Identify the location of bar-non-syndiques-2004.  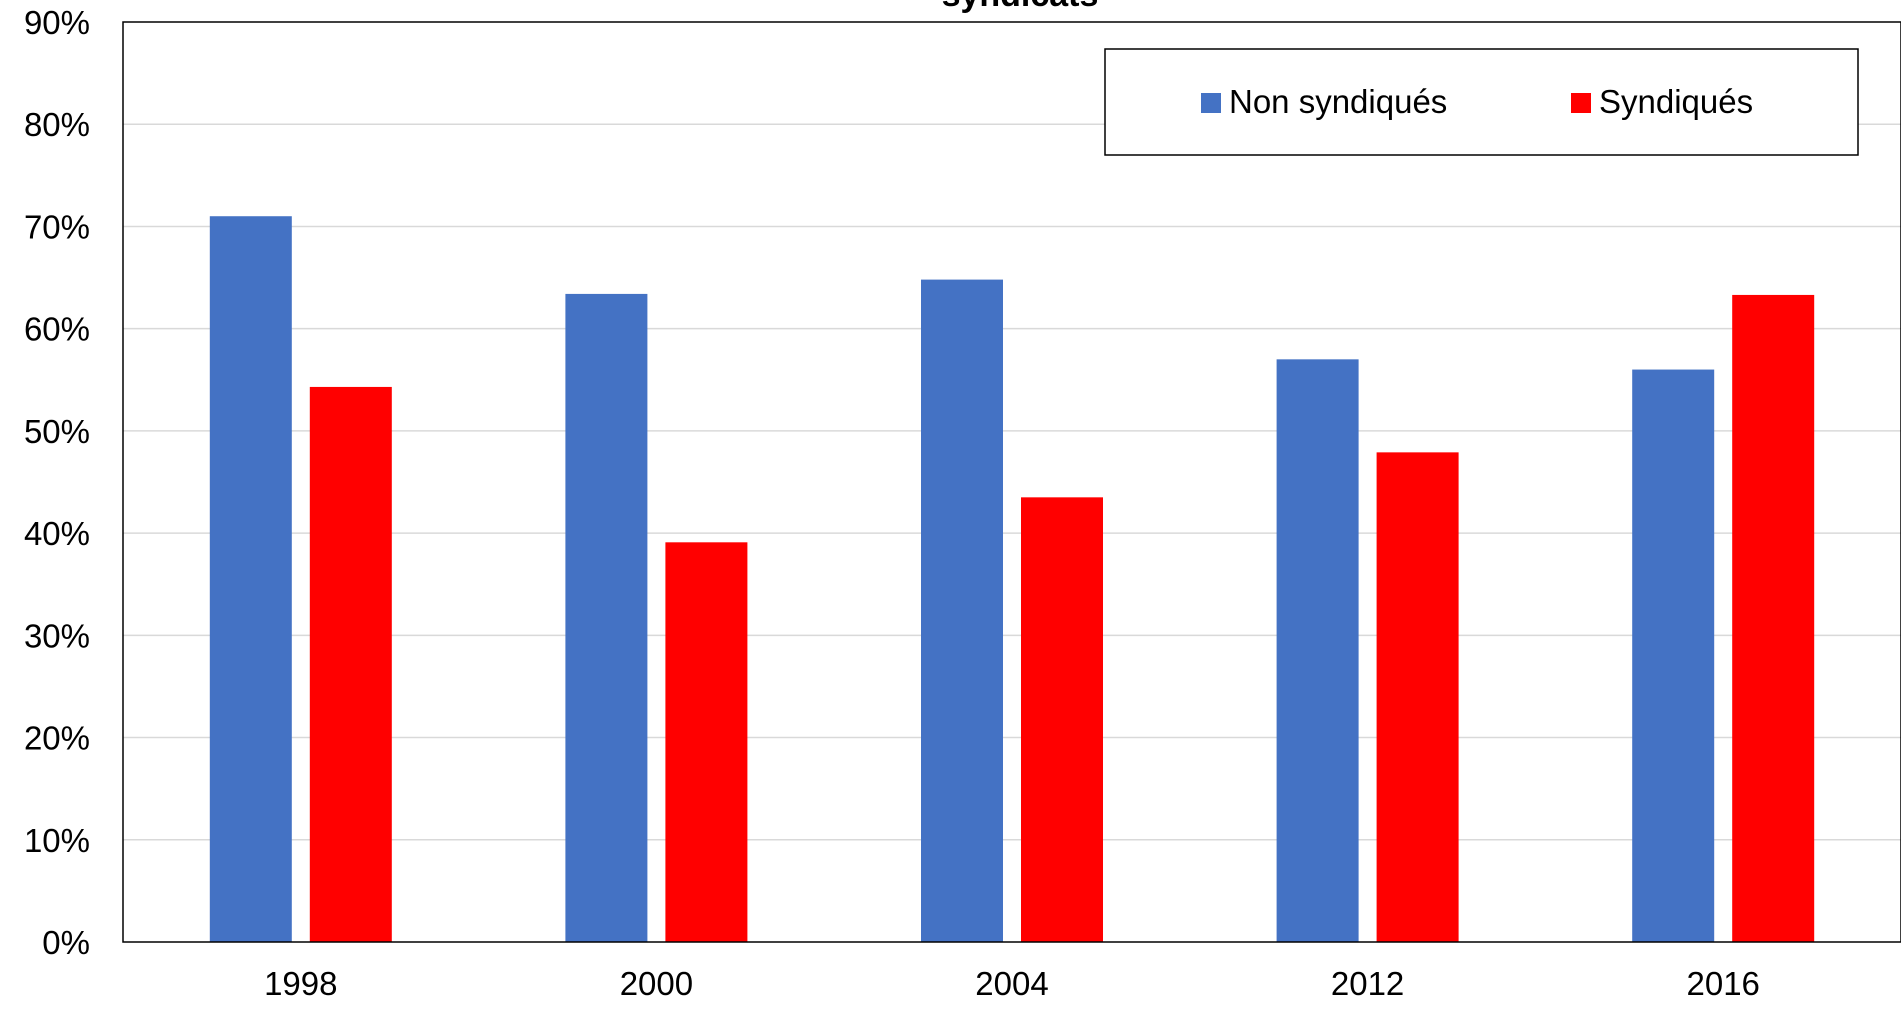
(962, 611).